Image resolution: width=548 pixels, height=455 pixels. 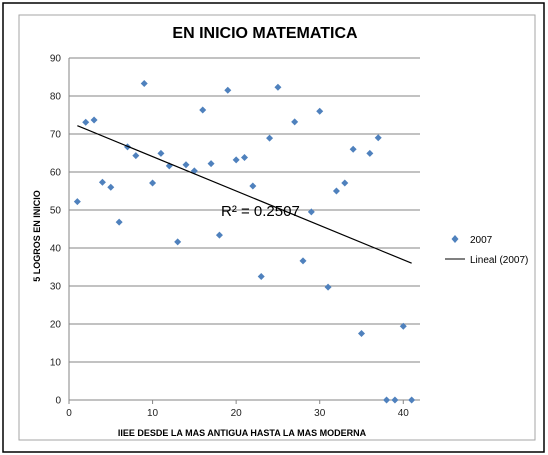 I want to click on legend-label-2007: 2007, so click(x=481, y=240).